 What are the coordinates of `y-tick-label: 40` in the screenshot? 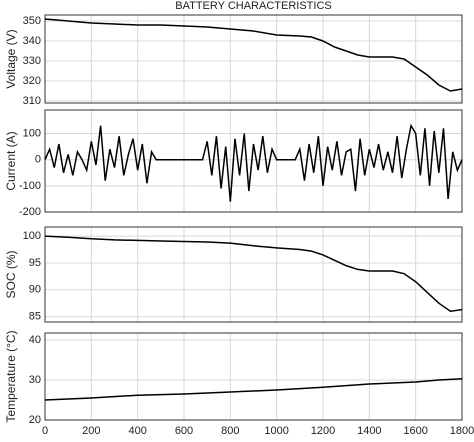 It's located at (35, 340).